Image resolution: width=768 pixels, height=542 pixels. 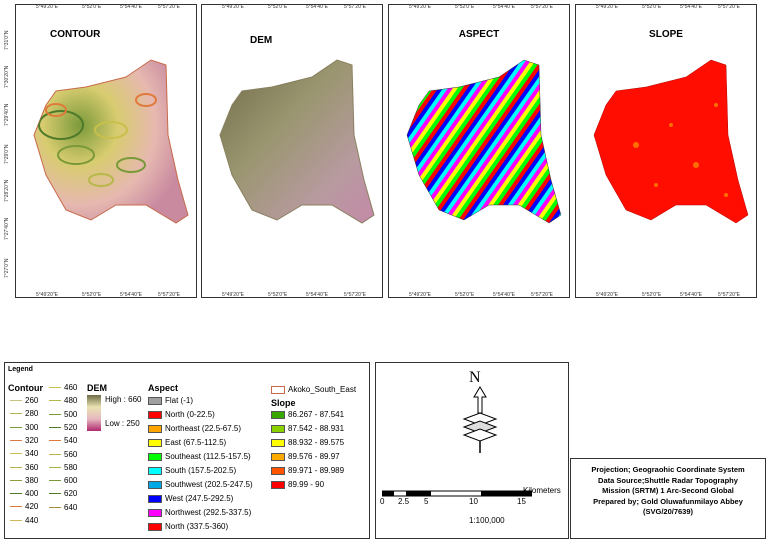 What do you see at coordinates (24, 453) in the screenshot?
I see `contour-legend-item: 340` at bounding box center [24, 453].